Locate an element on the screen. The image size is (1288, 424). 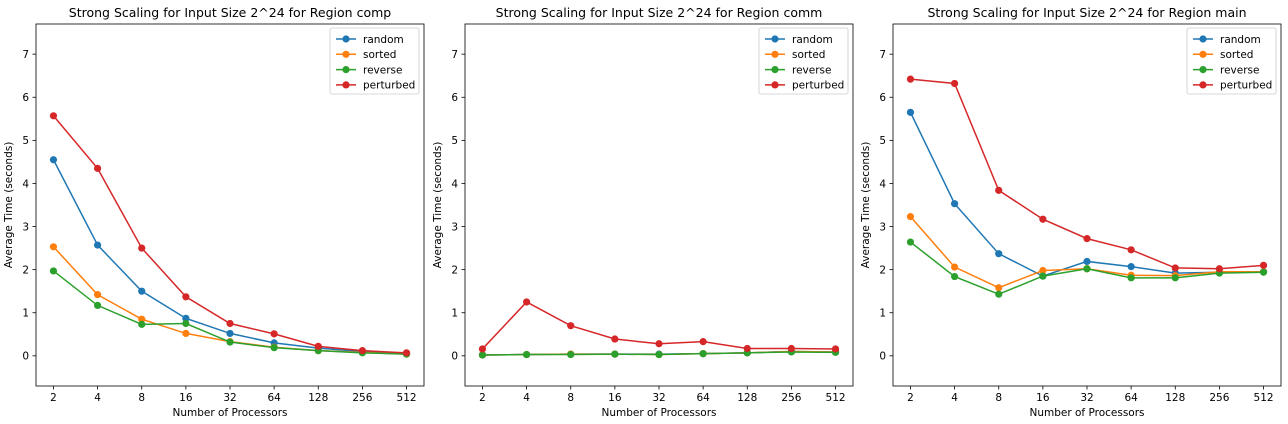
series-random is located at coordinates (1087, 194).